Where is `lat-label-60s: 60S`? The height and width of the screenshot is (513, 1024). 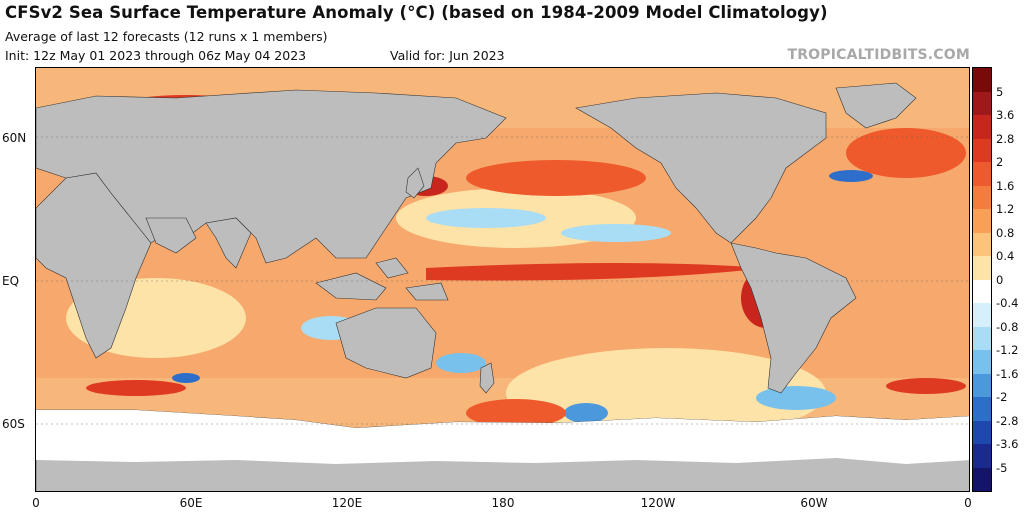 lat-label-60s: 60S is located at coordinates (13, 424).